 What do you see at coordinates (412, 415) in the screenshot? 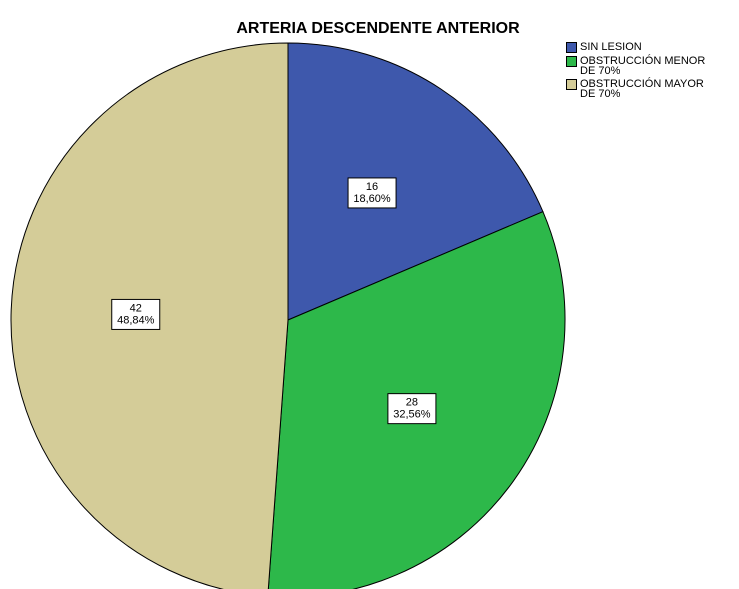
I see `data-label-percent: 32,56%` at bounding box center [412, 415].